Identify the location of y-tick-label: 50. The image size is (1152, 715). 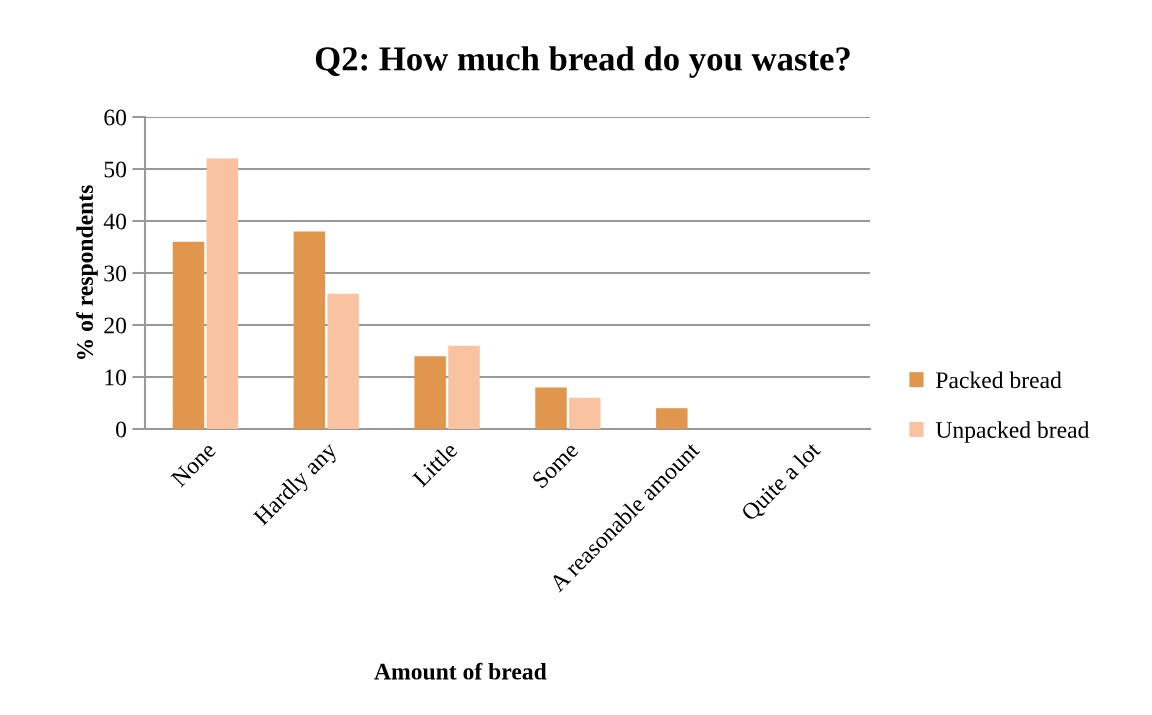
(115, 169).